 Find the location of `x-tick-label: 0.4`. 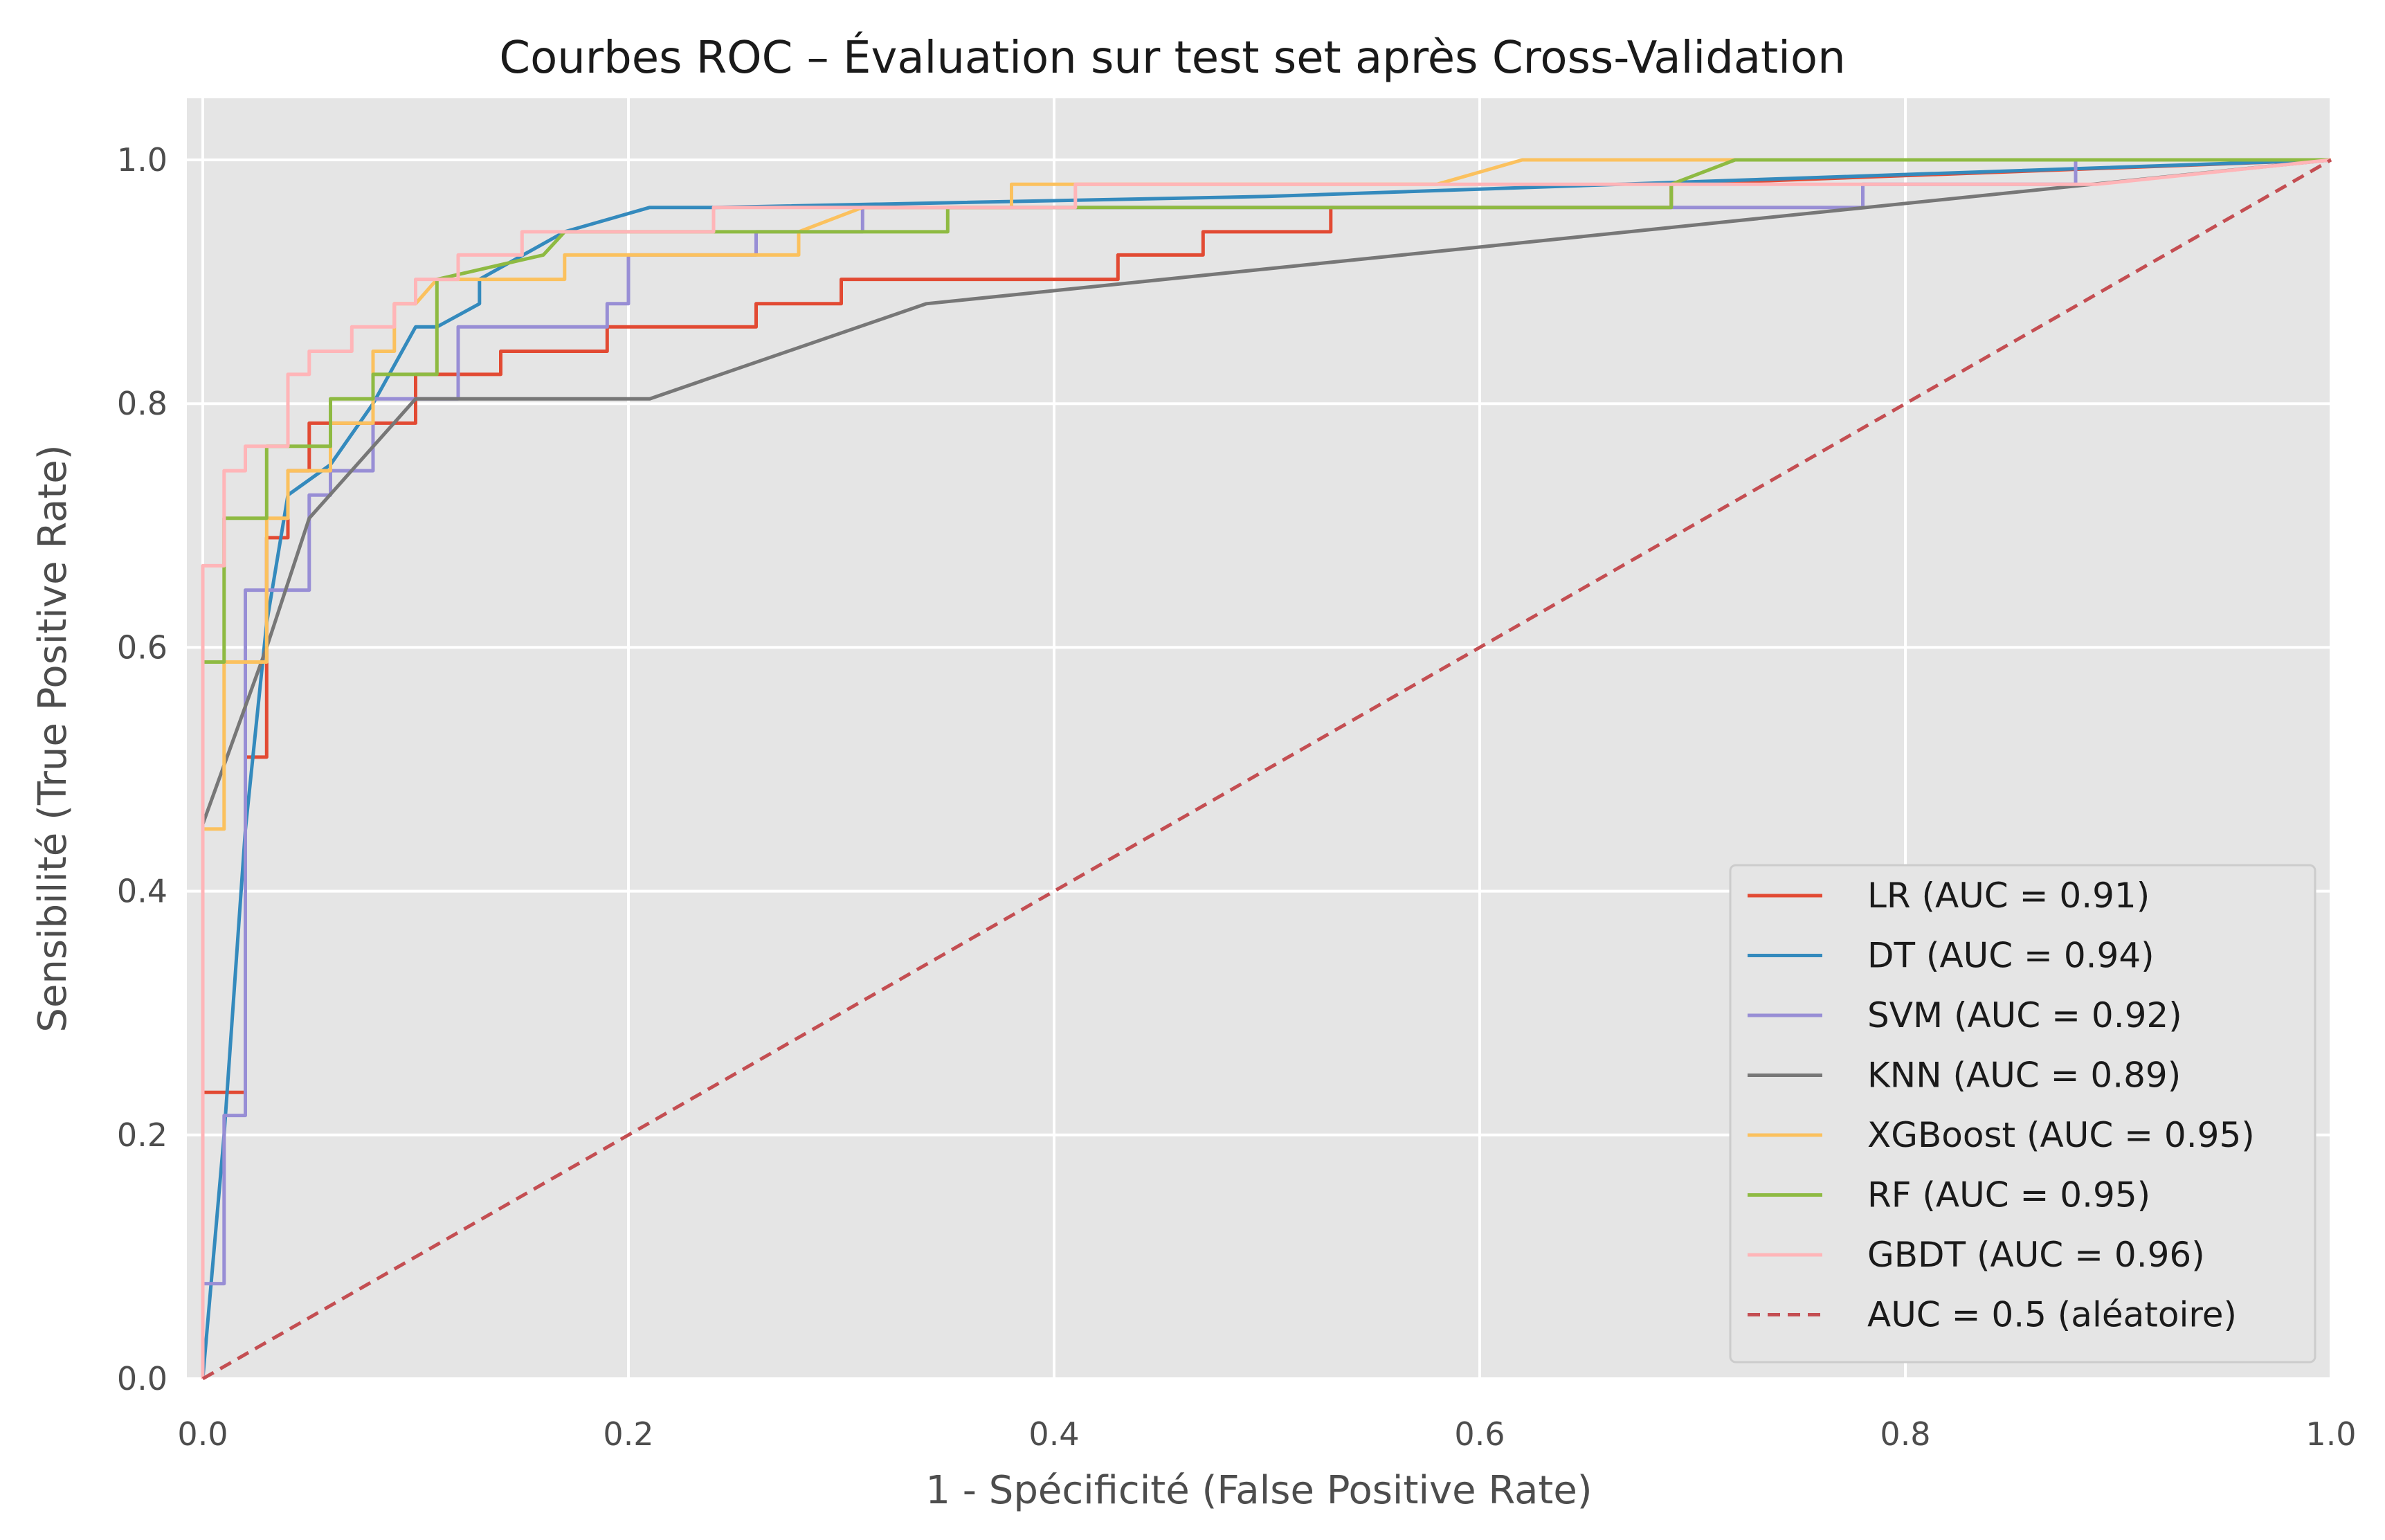

x-tick-label: 0.4 is located at coordinates (1053, 1434).